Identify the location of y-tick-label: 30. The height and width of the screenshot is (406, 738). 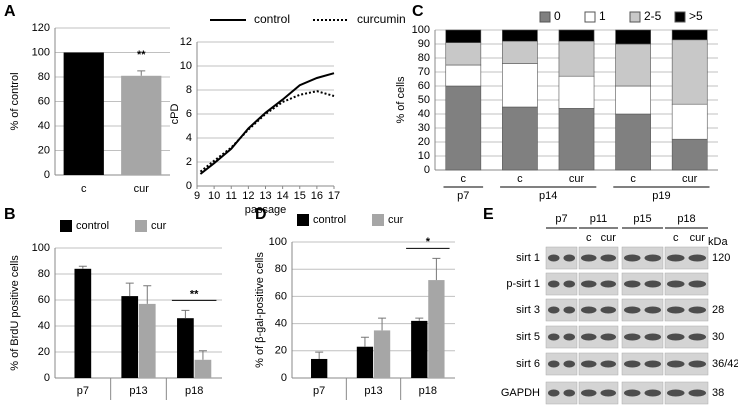
(424, 128).